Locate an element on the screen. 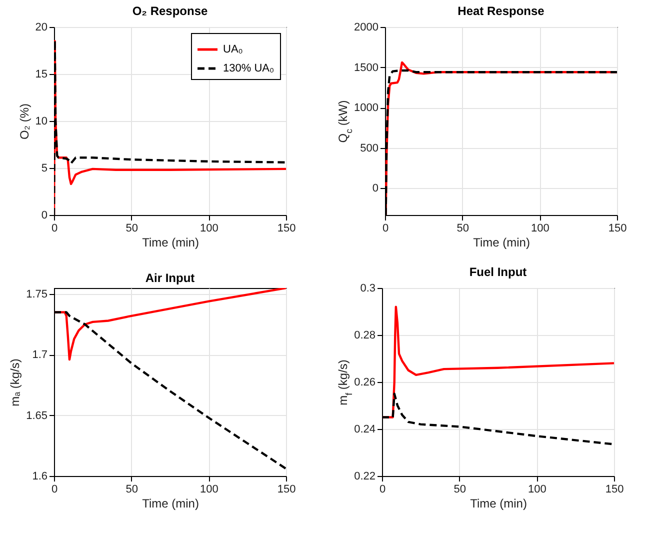 The height and width of the screenshot is (548, 666). y-tick-label: 20 is located at coordinates (41, 28).